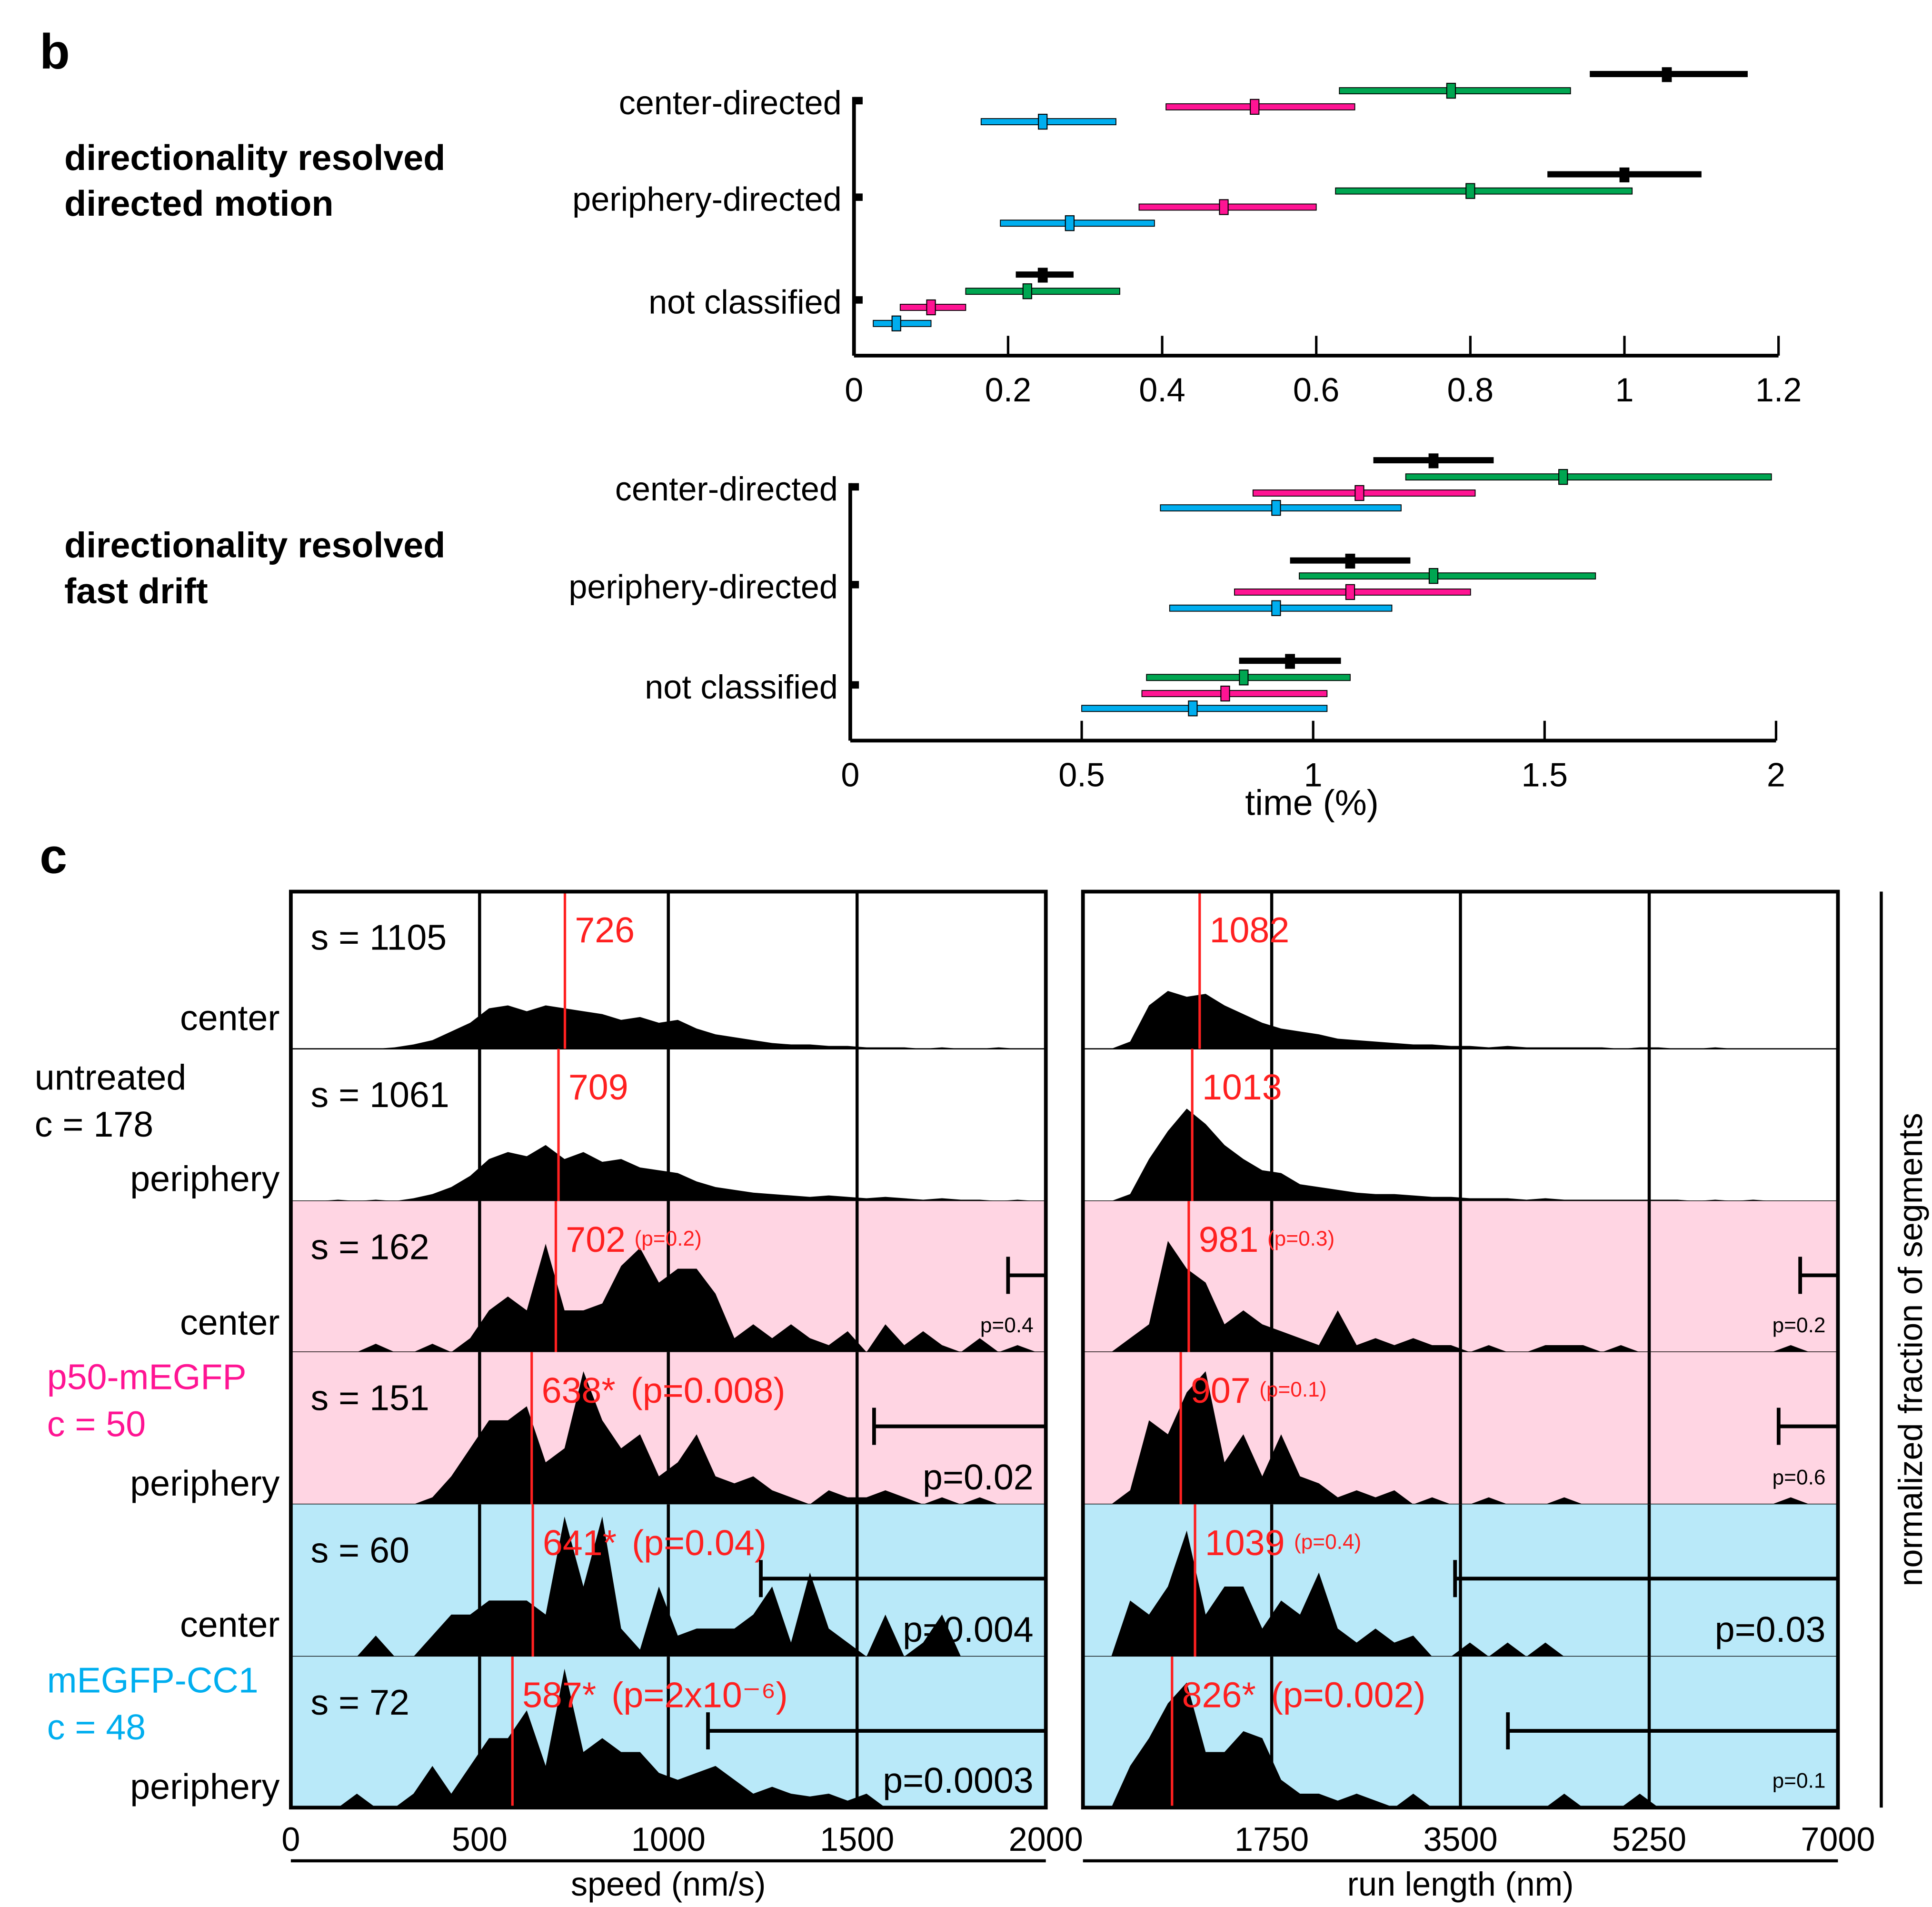  Describe the element at coordinates (579, 1390) in the screenshot. I see `median-label: 638*` at that location.